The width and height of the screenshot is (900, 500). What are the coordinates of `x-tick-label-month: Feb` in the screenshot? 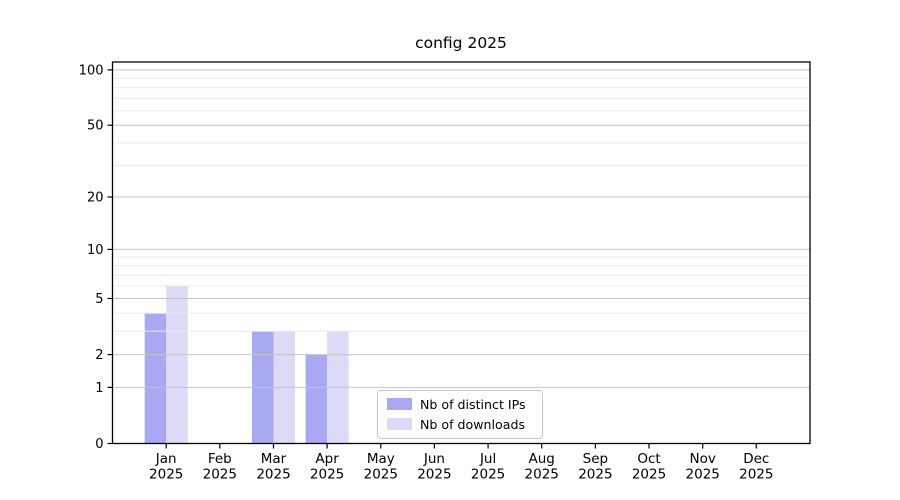 It's located at (220, 459).